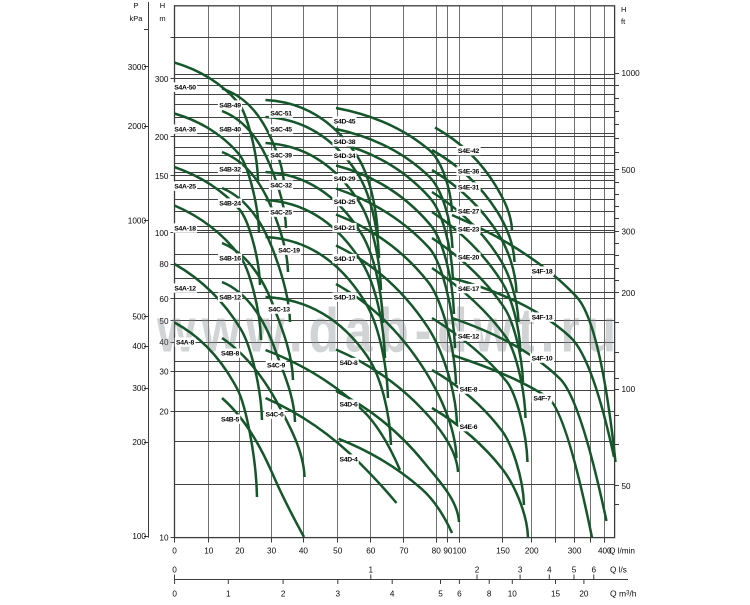 This screenshot has width=750, height=605. Describe the element at coordinates (281, 212) in the screenshot. I see `svg-text: S4C-25` at that location.